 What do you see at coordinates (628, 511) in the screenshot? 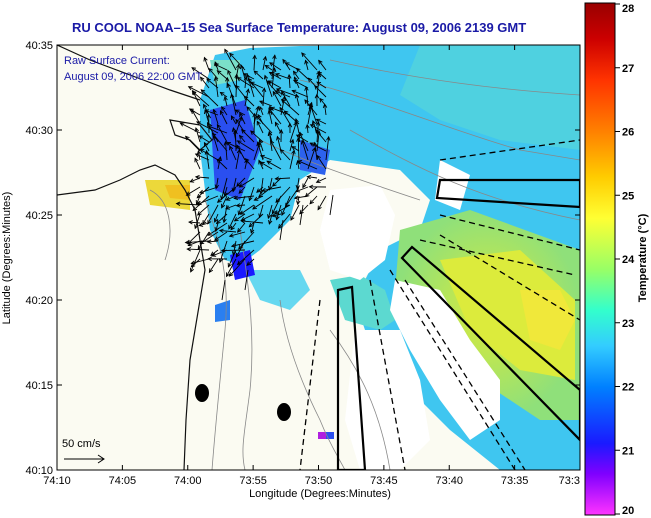
I see `colorbar-tick-label: 20` at bounding box center [628, 511].